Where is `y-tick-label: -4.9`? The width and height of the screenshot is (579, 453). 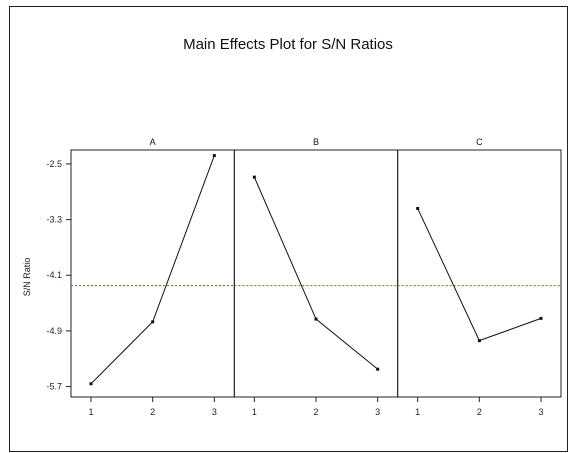 y-tick-label: -4.9 is located at coordinates (54, 331).